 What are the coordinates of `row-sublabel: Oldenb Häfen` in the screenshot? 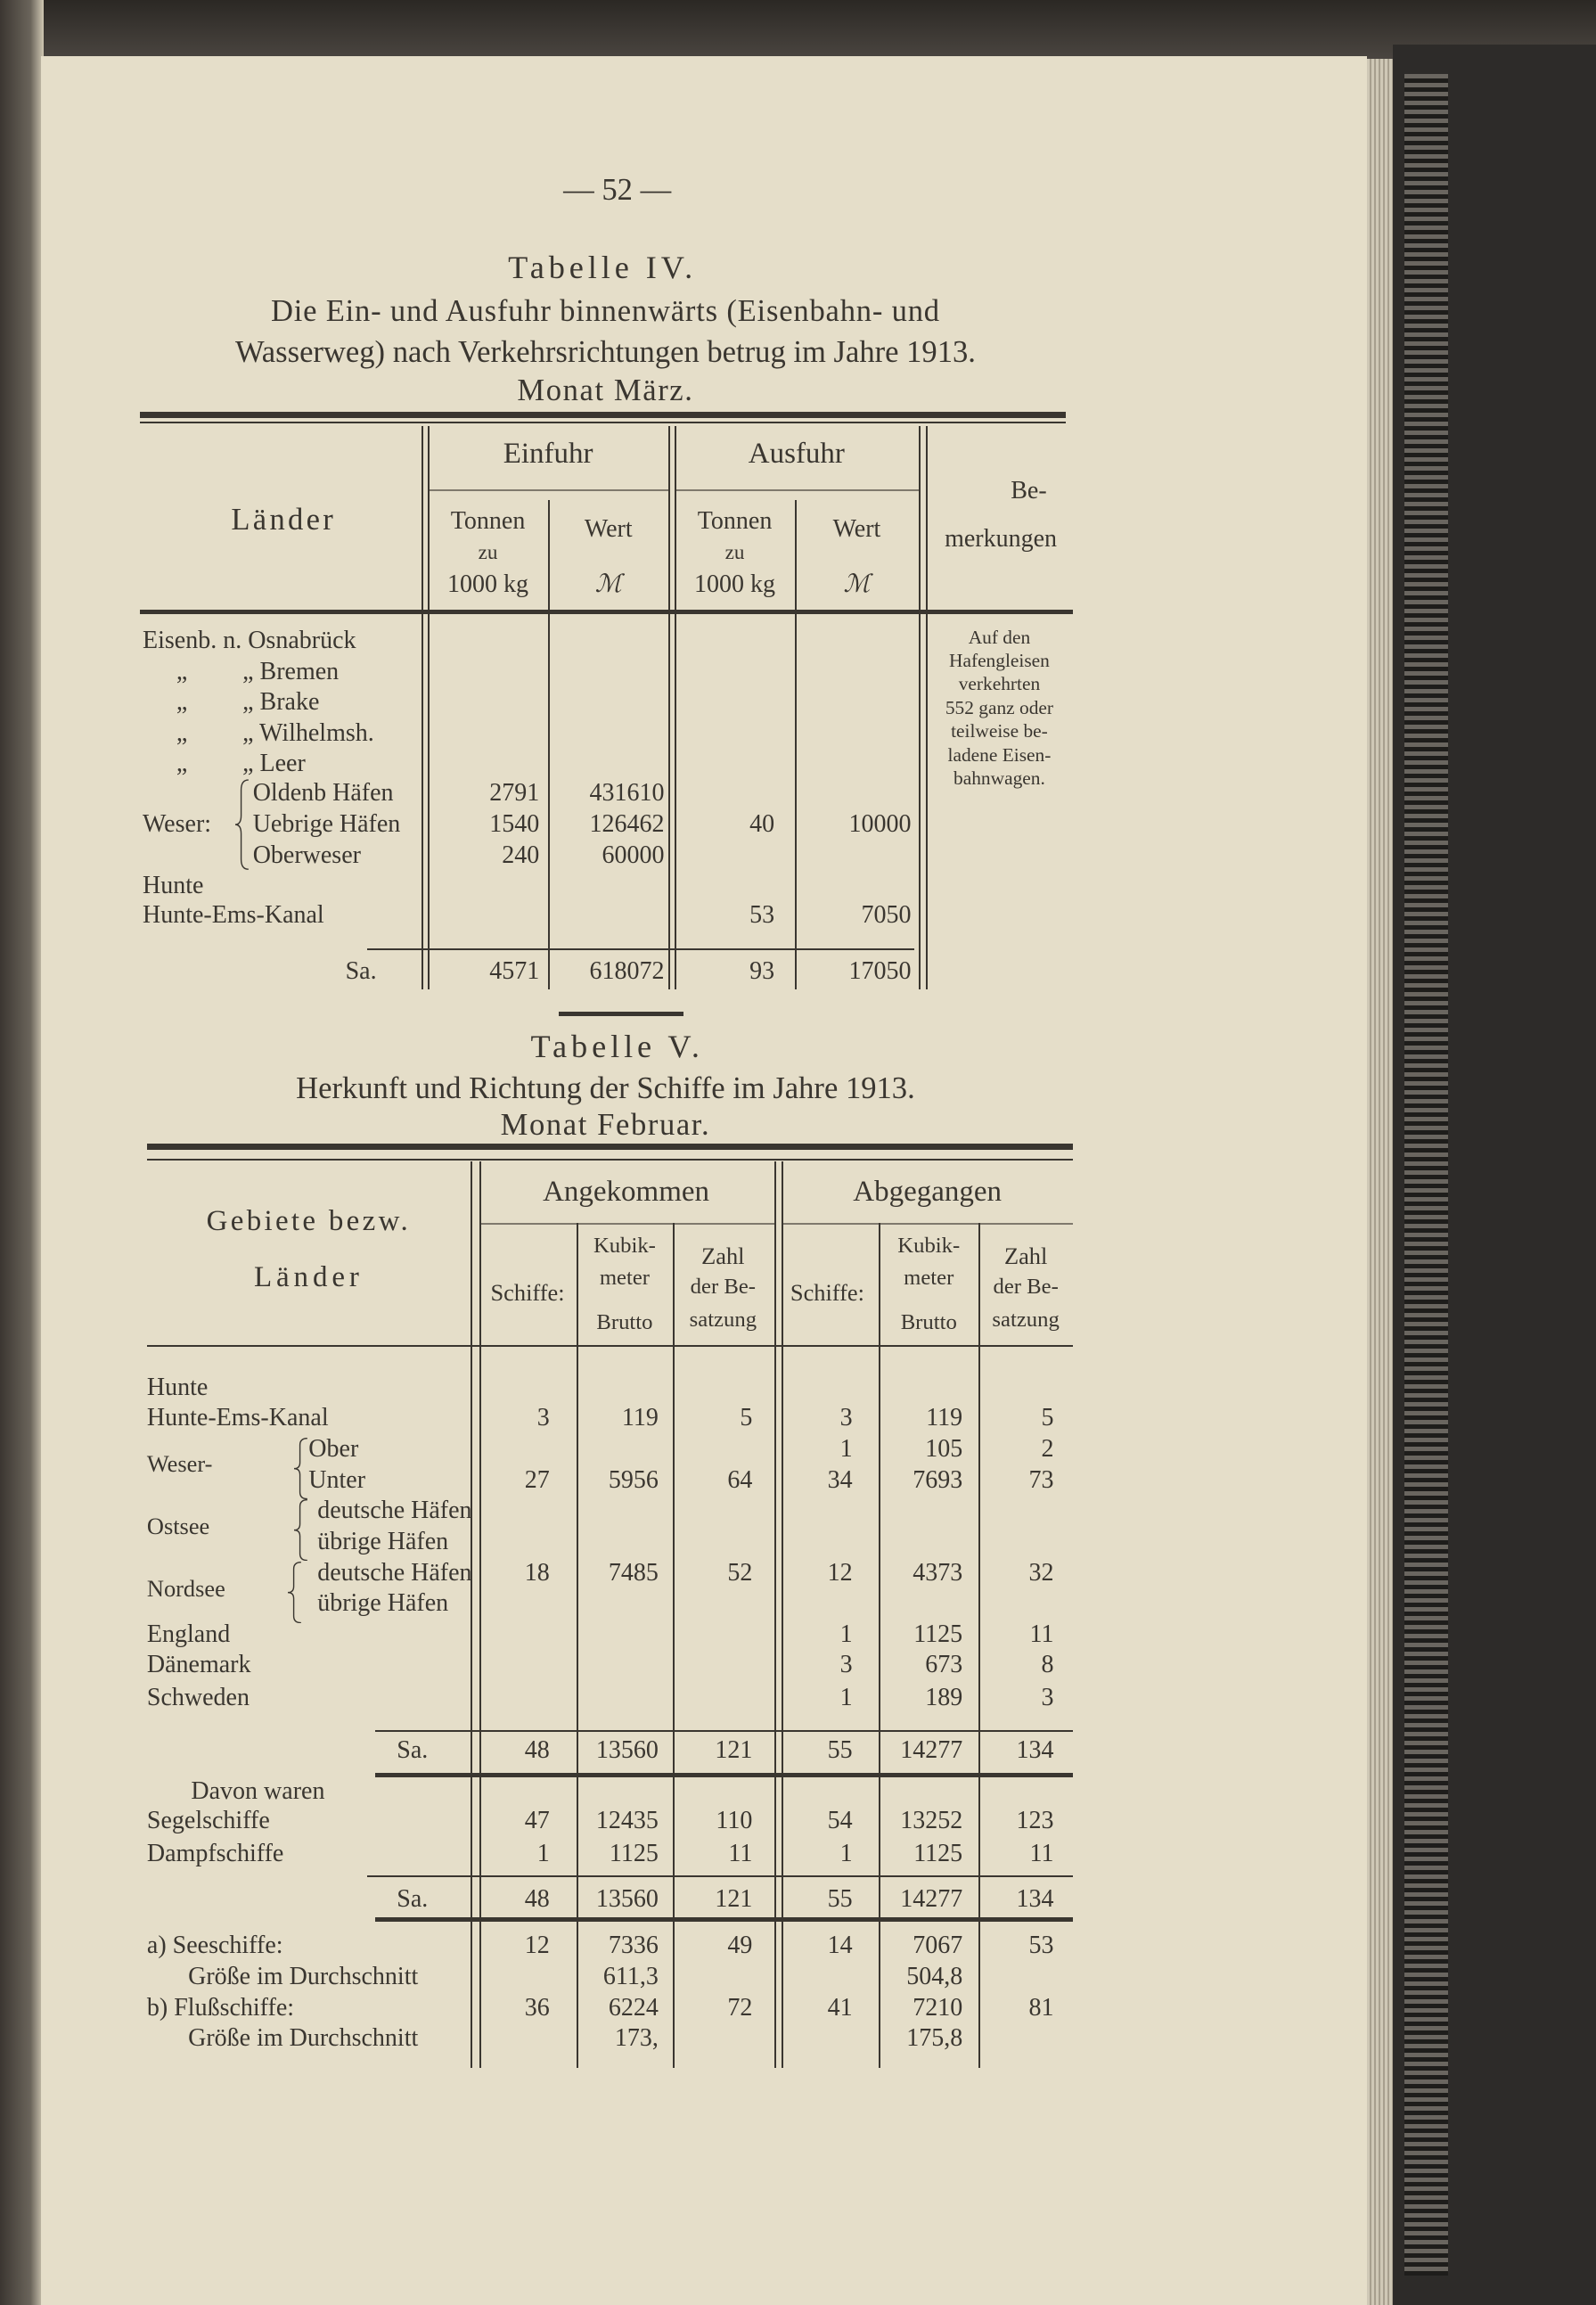 It's located at (323, 793).